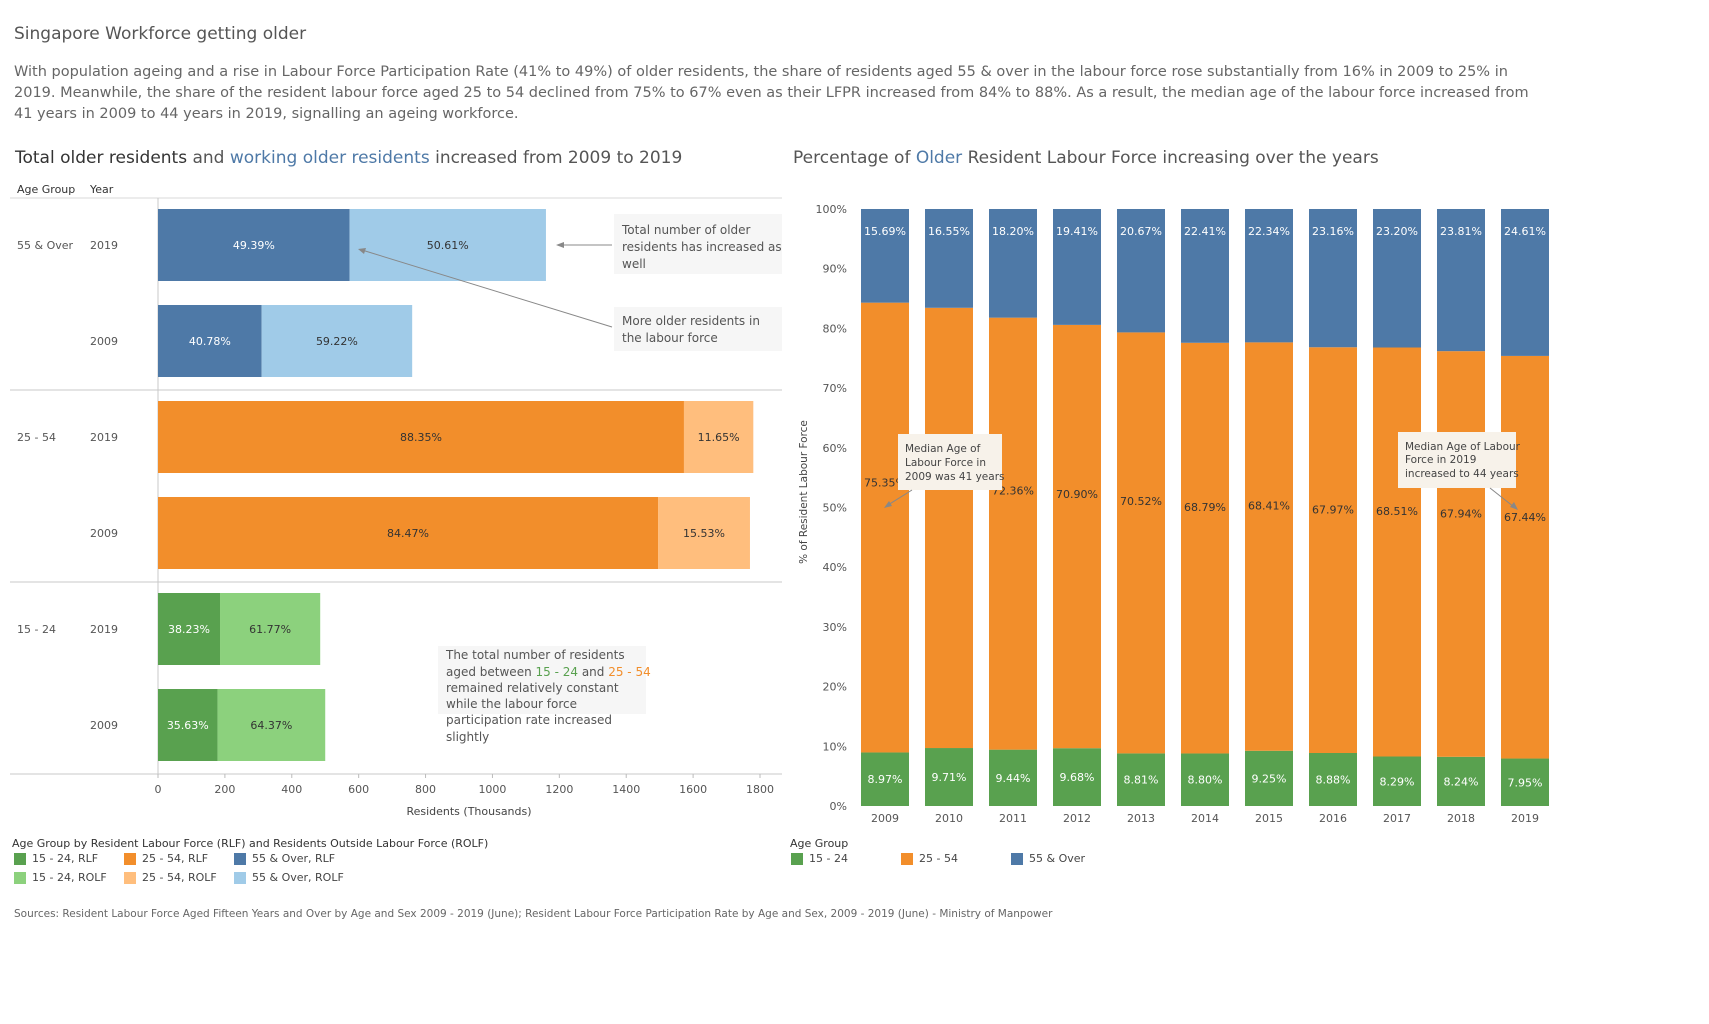 The height and width of the screenshot is (1024, 1709). I want to click on legend-item-25-rlf: 25 - 54, RLF, so click(179, 858).